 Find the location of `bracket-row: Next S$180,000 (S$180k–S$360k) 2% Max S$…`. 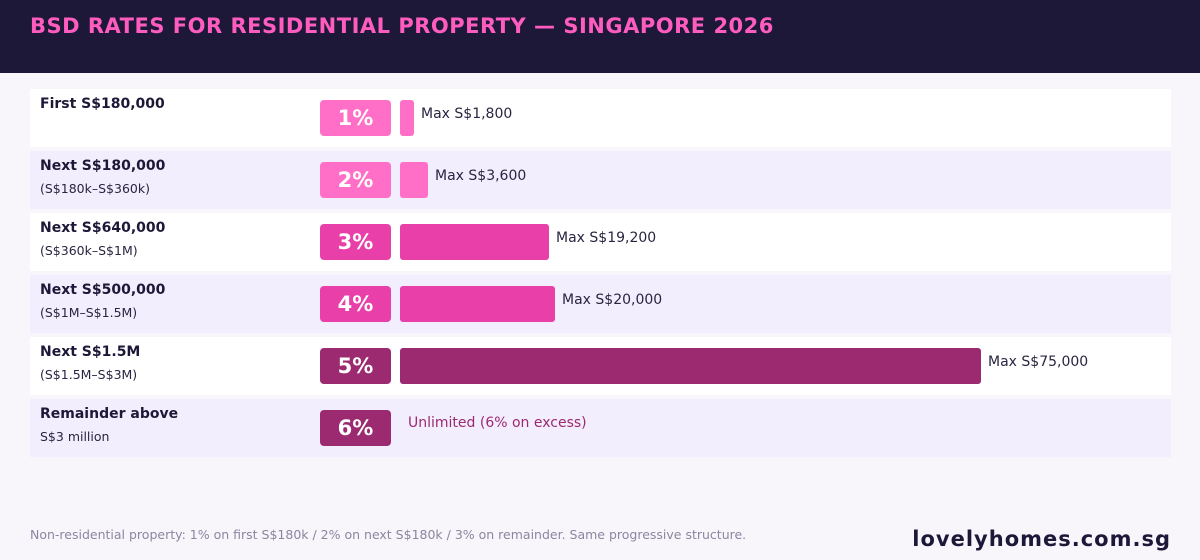

bracket-row: Next S$180,000 (S$180k–S$360k) 2% Max S$… is located at coordinates (600, 180).